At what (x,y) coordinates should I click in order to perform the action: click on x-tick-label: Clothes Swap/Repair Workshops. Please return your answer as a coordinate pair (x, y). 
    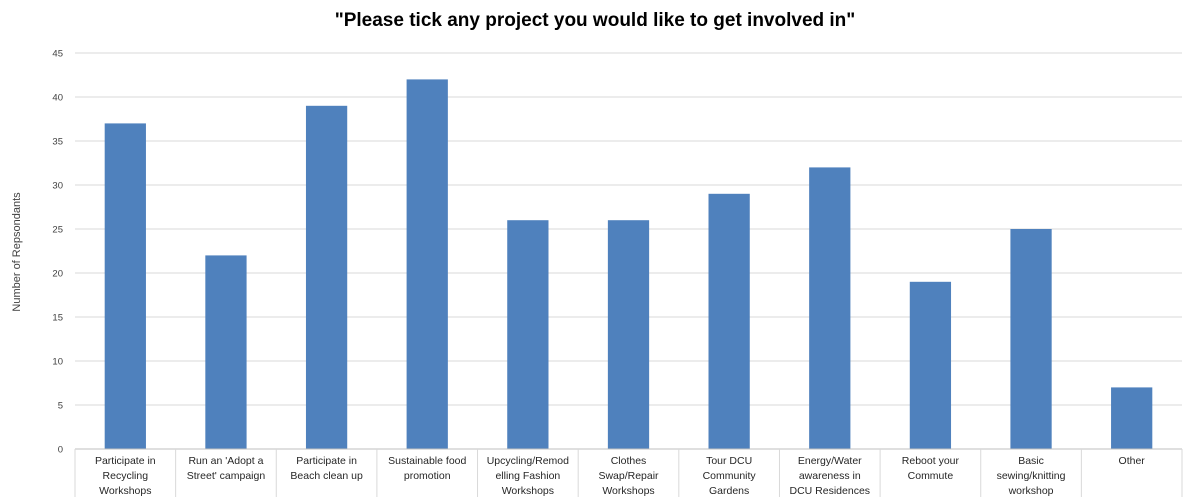
    Looking at the image, I should click on (628, 476).